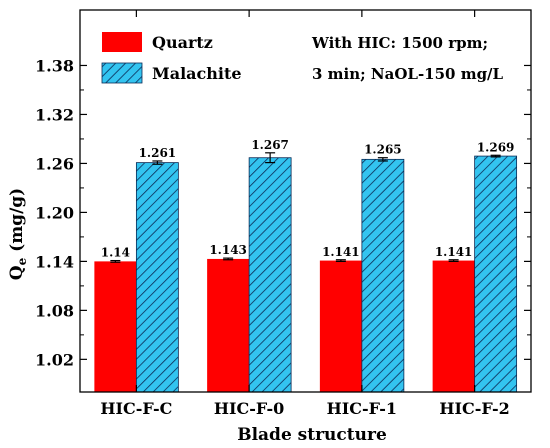 This screenshot has height=448, width=550. What do you see at coordinates (115, 253) in the screenshot?
I see `value-label-quartz: 1.14` at bounding box center [115, 253].